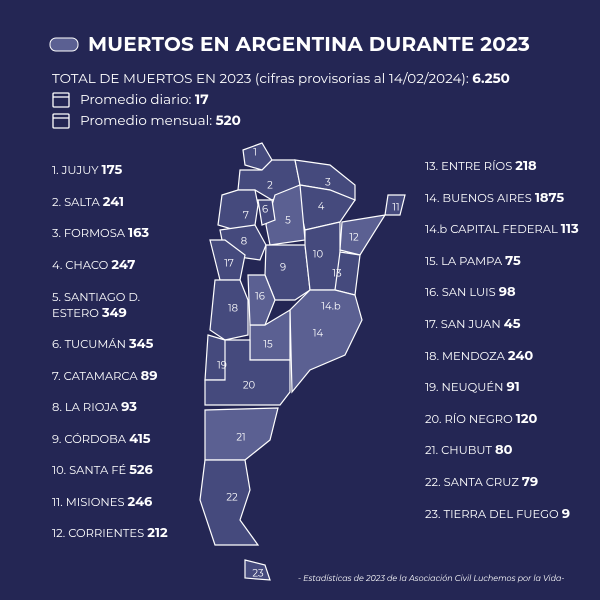 The width and height of the screenshot is (600, 600). What do you see at coordinates (136, 100) in the screenshot?
I see `daily-label: Promedio diario:` at bounding box center [136, 100].